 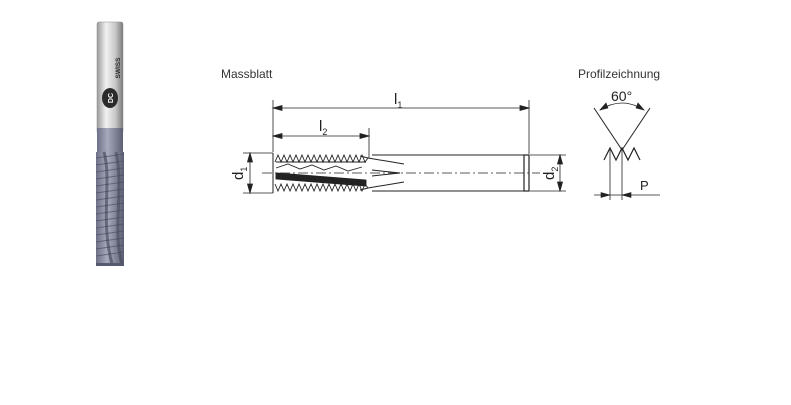 What do you see at coordinates (239, 173) in the screenshot?
I see `d1-label: d1` at bounding box center [239, 173].